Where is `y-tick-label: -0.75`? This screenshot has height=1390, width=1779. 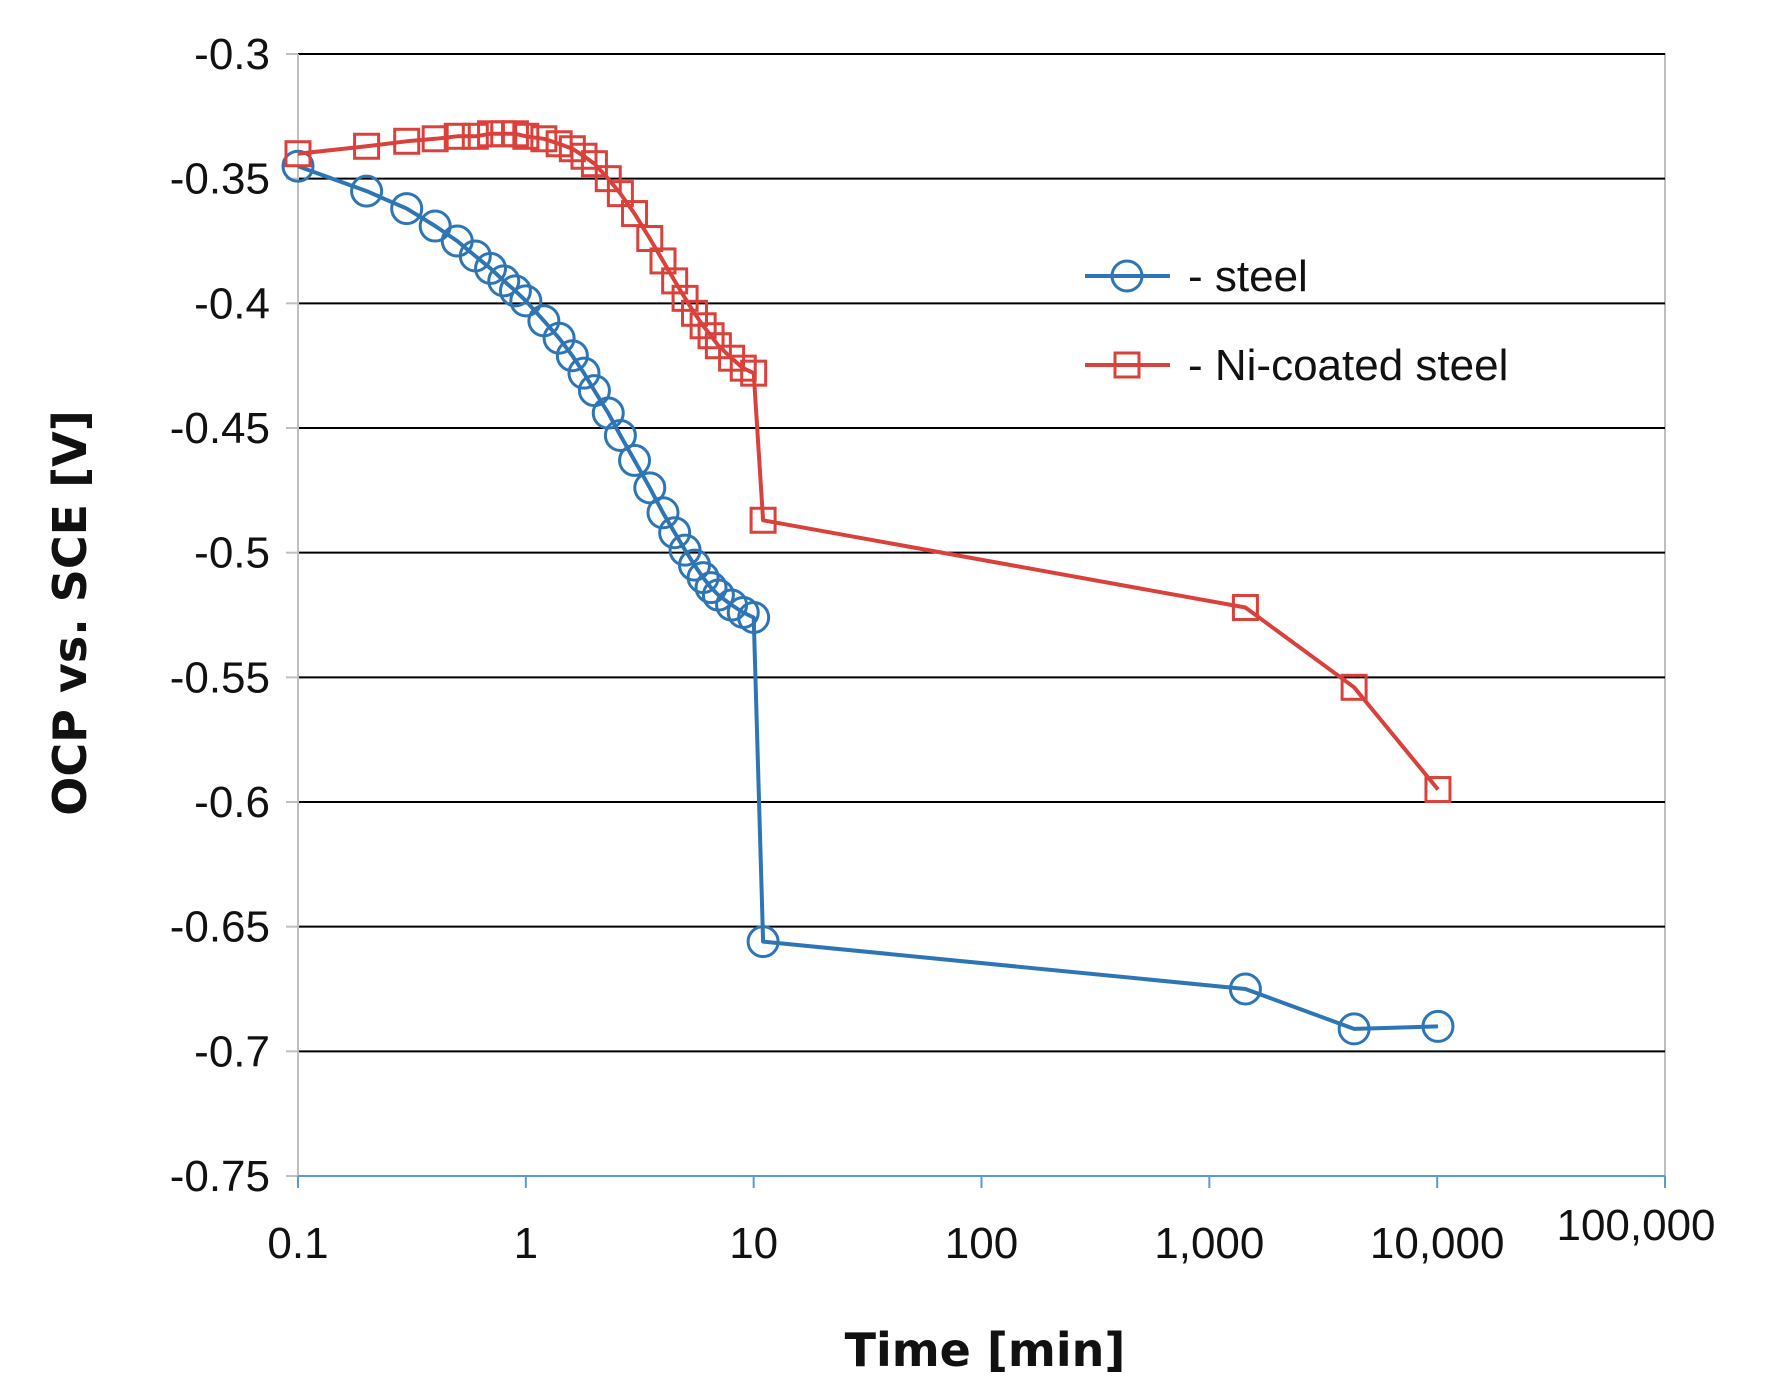 y-tick-label: -0.75 is located at coordinates (220, 1176).